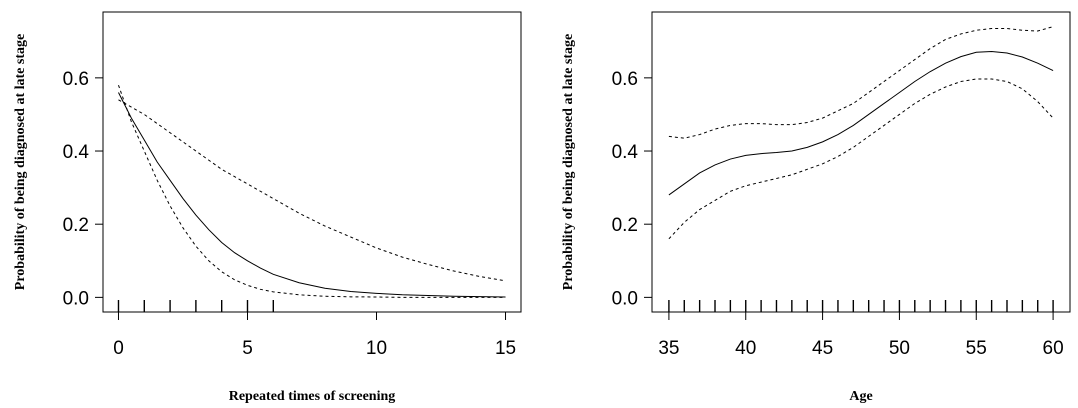  What do you see at coordinates (668, 348) in the screenshot?
I see `x-tick-label: 35` at bounding box center [668, 348].